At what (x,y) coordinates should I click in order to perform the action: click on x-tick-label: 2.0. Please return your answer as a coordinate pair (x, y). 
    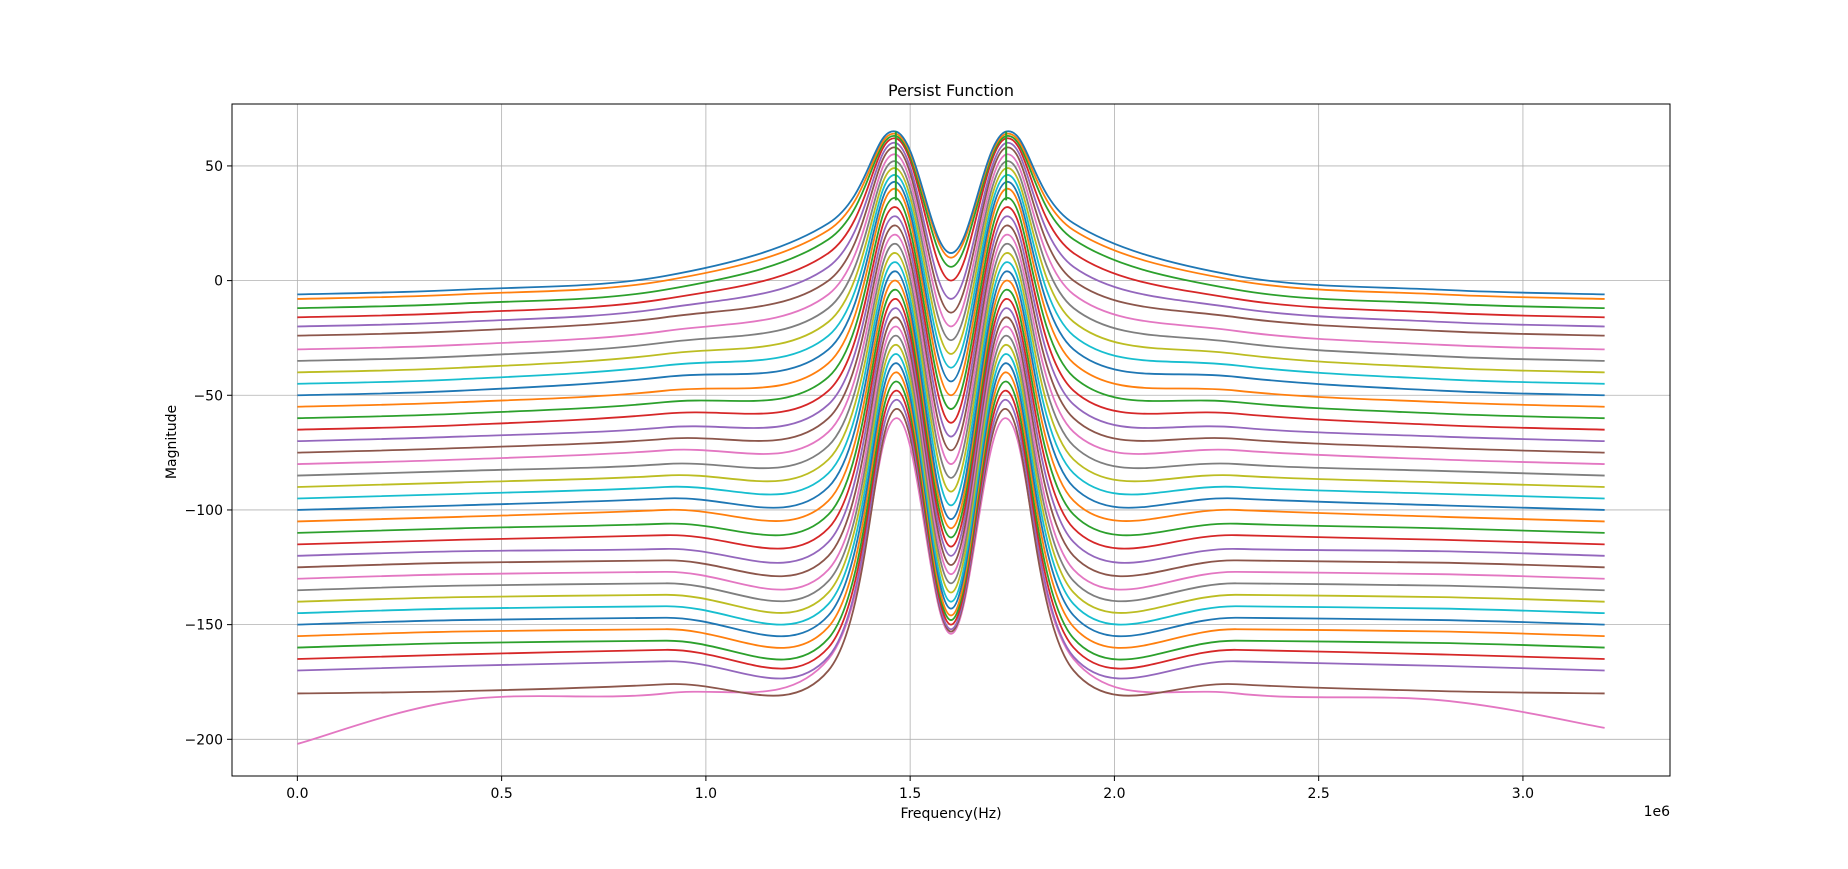
    Looking at the image, I should click on (1114, 794).